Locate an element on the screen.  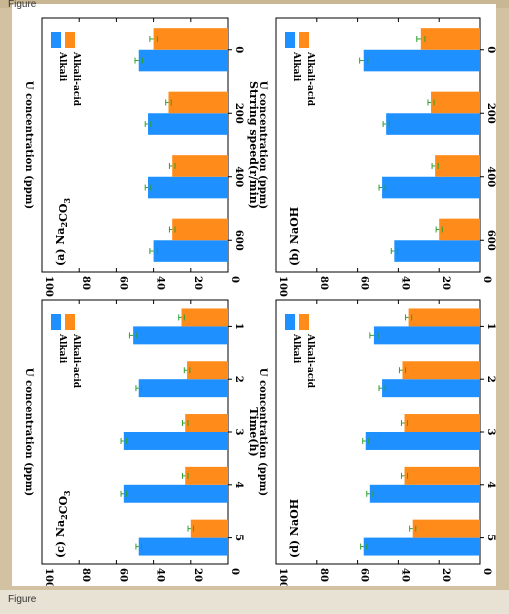
panel-label: (d) NaOH is located at coordinates (294, 528).